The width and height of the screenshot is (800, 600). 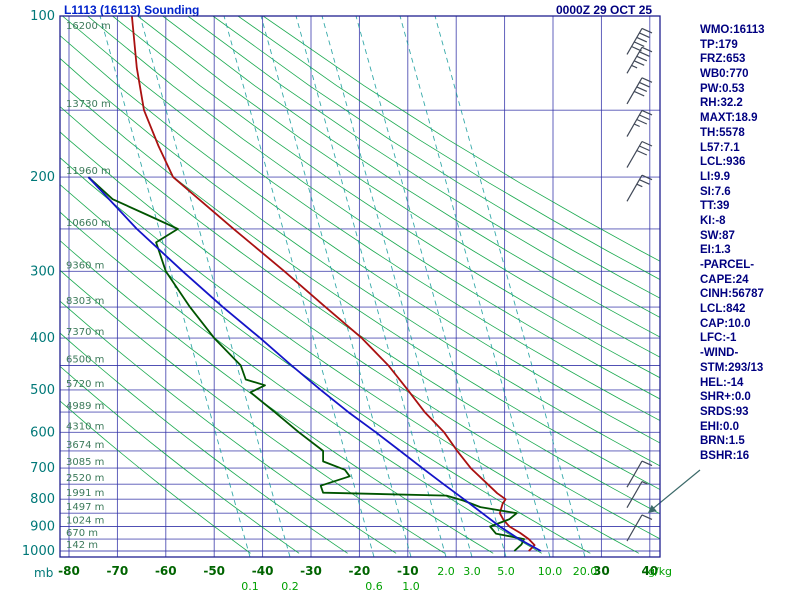 What do you see at coordinates (674, 491) in the screenshot?
I see `storm-motion-arrow` at bounding box center [674, 491].